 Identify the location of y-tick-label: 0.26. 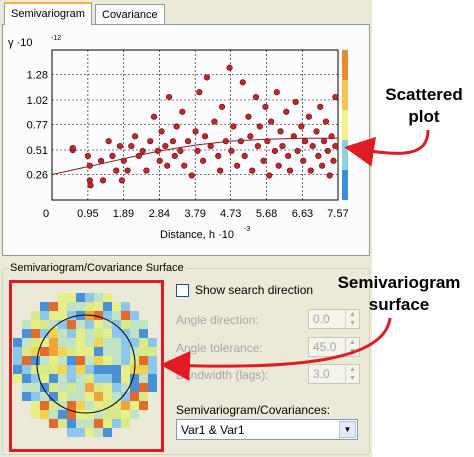
(37, 176).